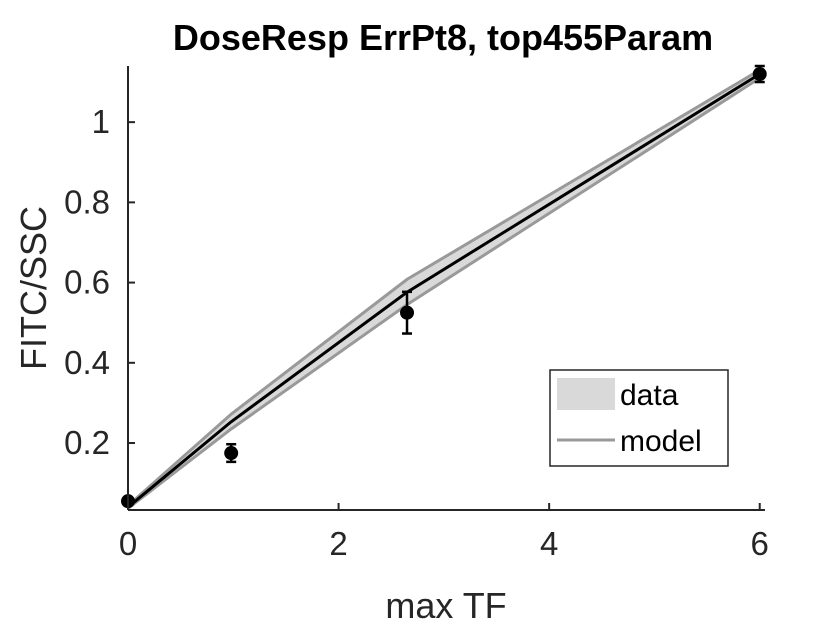 The width and height of the screenshot is (840, 630). I want to click on legend: data model, so click(639, 418).